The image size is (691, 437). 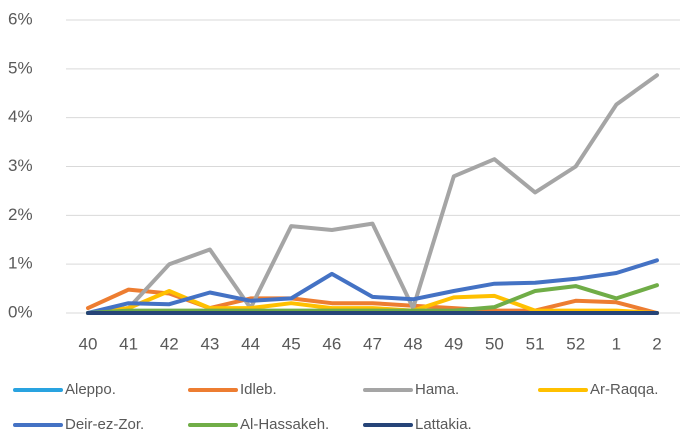 I want to click on x-tick-label: 1, so click(x=616, y=343).